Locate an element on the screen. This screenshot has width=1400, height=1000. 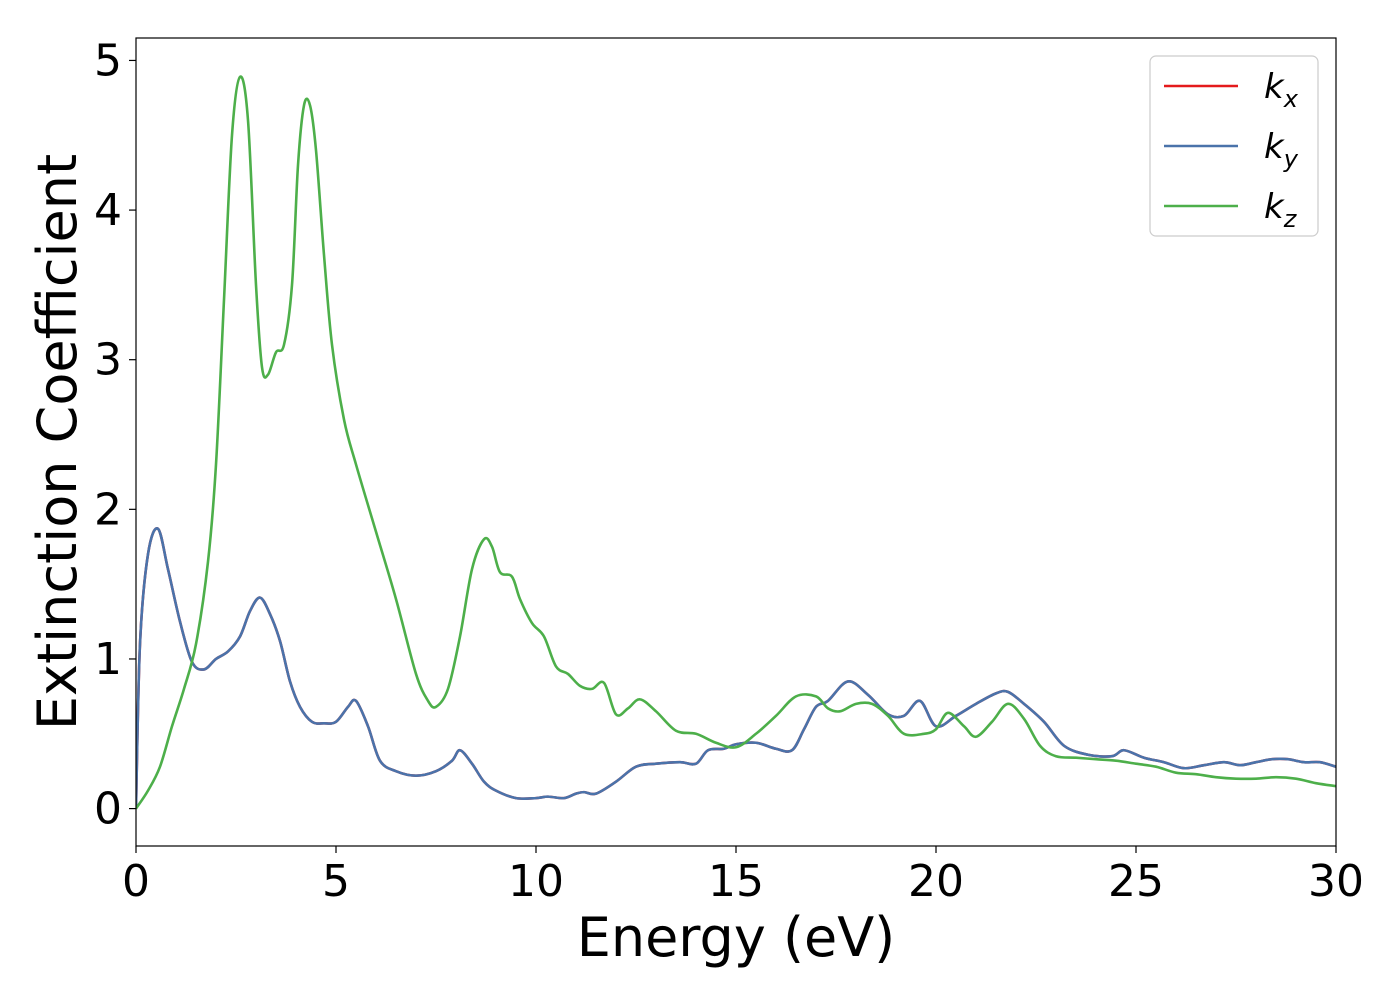
legend-entry-label: ky is located at coordinates (1281, 150).